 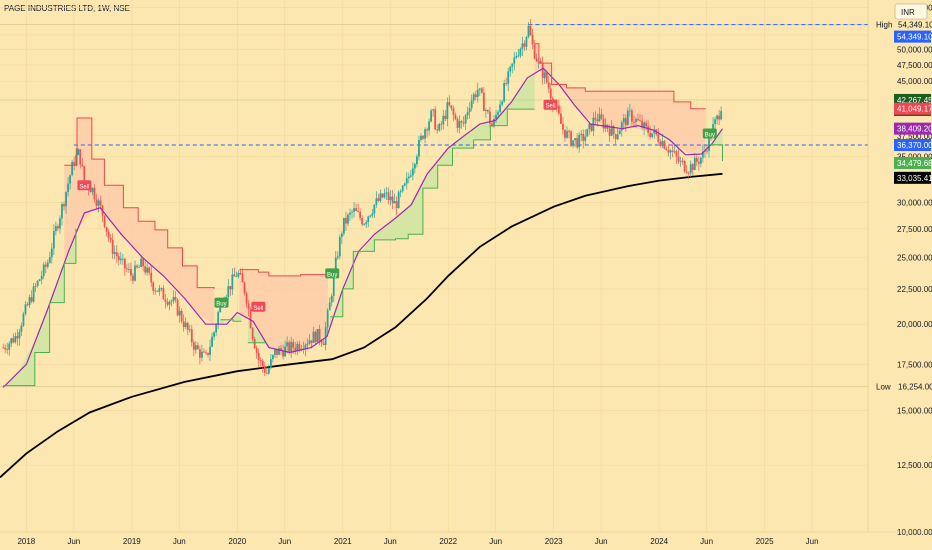 I want to click on x-tick-label: 2018, so click(x=26, y=541).